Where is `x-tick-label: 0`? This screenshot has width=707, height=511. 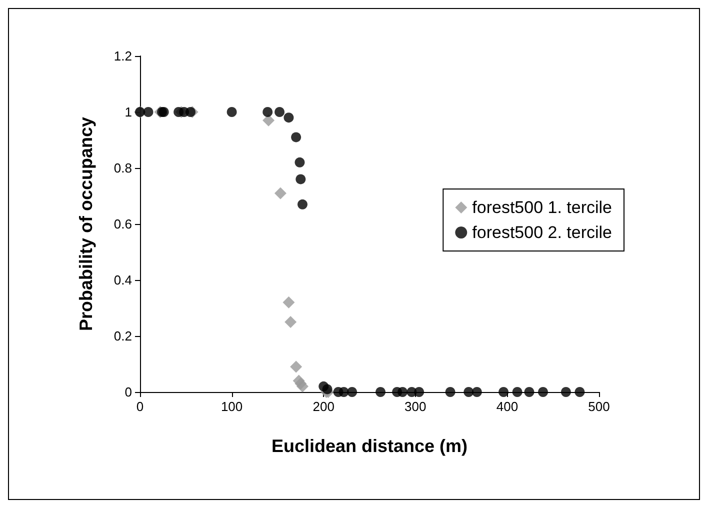
x-tick-label: 0 is located at coordinates (140, 406).